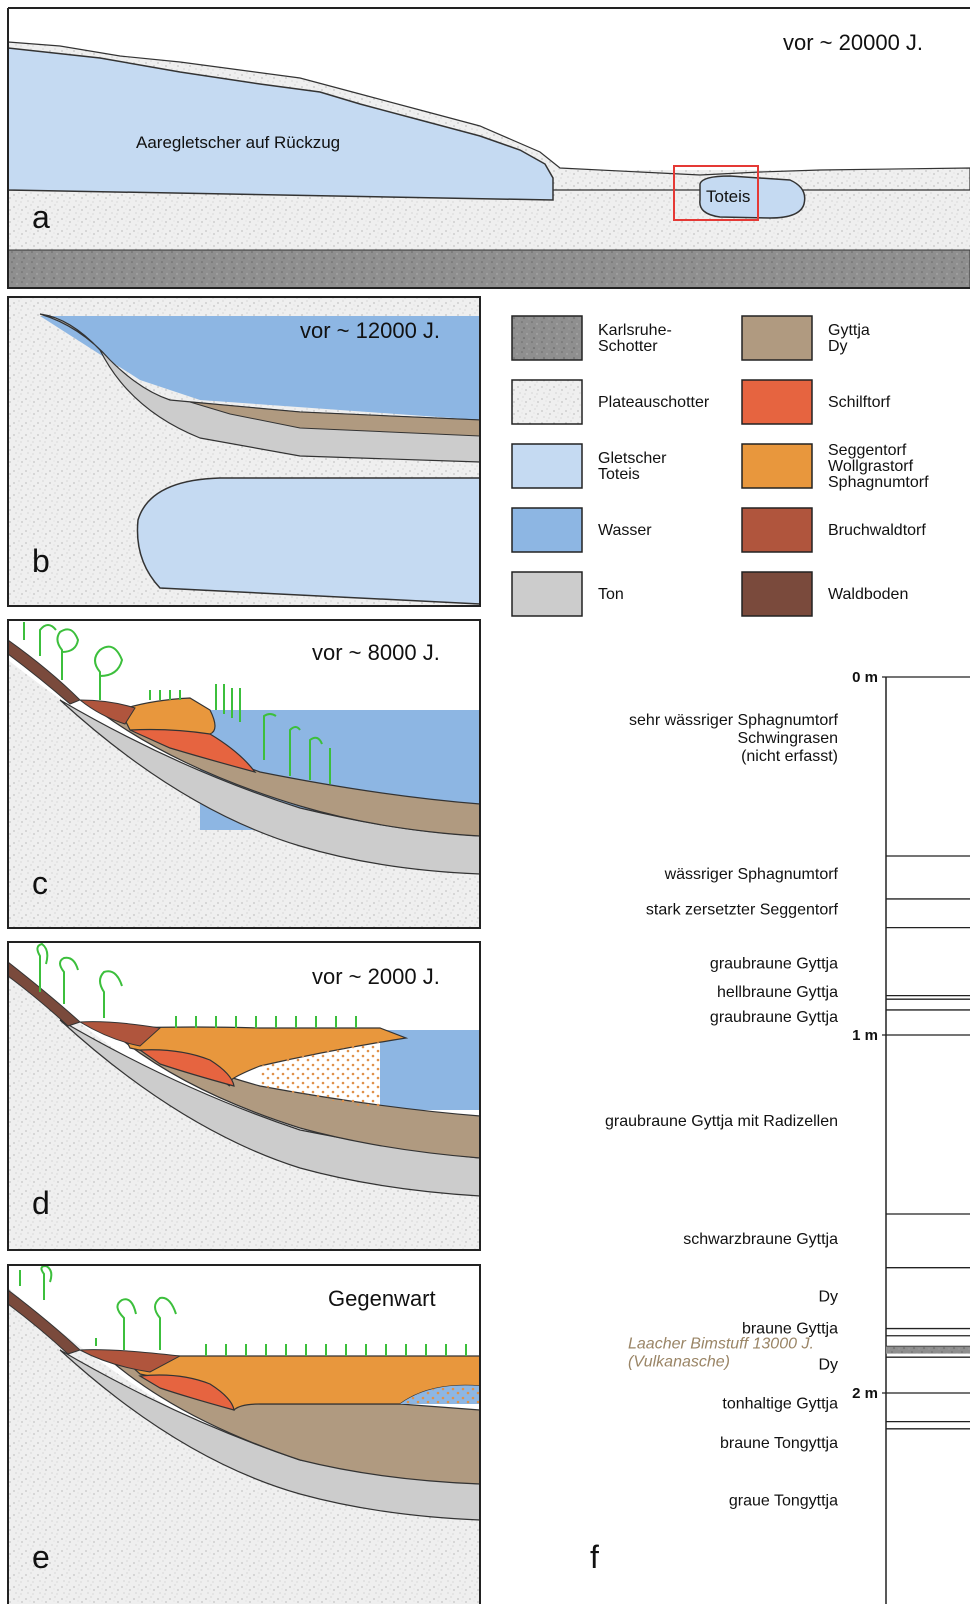 Image resolution: width=970 pixels, height=1604 pixels. What do you see at coordinates (41, 217) in the screenshot?
I see `panel-letter-a: a` at bounding box center [41, 217].